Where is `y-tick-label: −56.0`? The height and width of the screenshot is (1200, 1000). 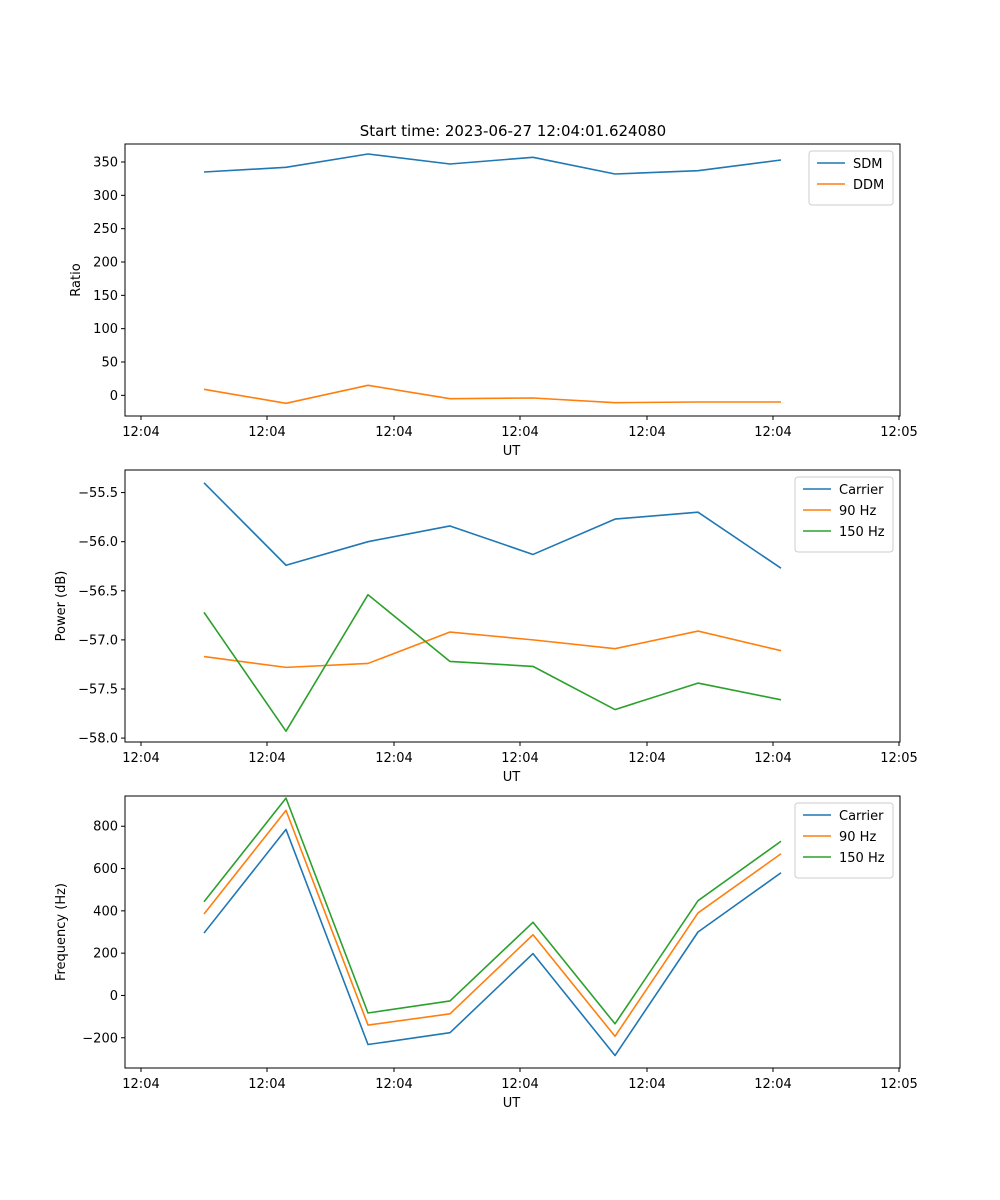 y-tick-label: −56.0 is located at coordinates (98, 542).